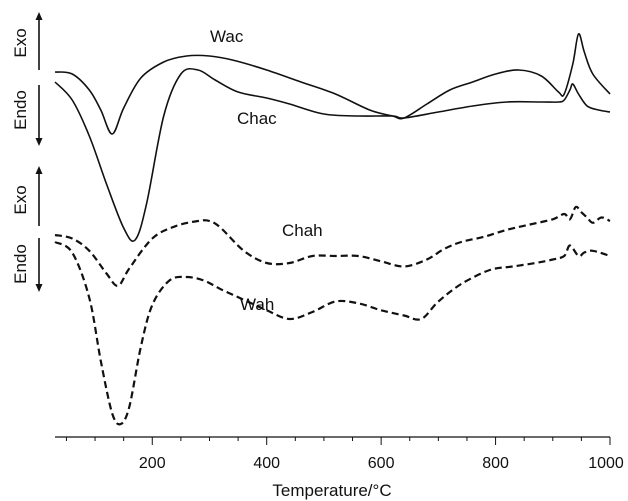 The image size is (628, 501). Describe the element at coordinates (152, 463) in the screenshot. I see `x-tick-label: 200` at that location.